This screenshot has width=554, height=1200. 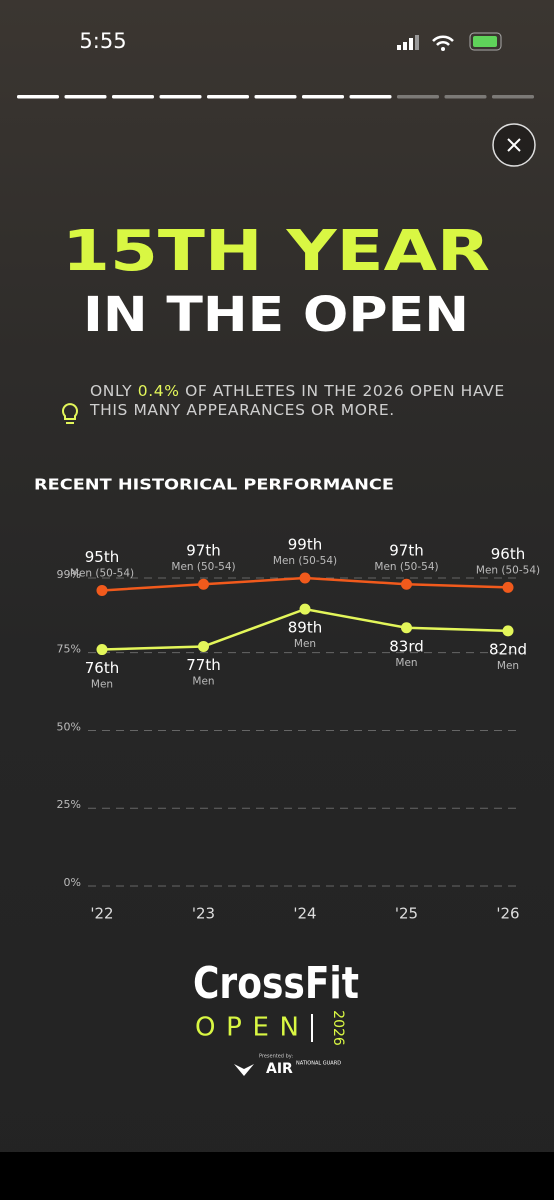 What do you see at coordinates (69, 649) in the screenshot?
I see `y-tick-label: 75%` at bounding box center [69, 649].